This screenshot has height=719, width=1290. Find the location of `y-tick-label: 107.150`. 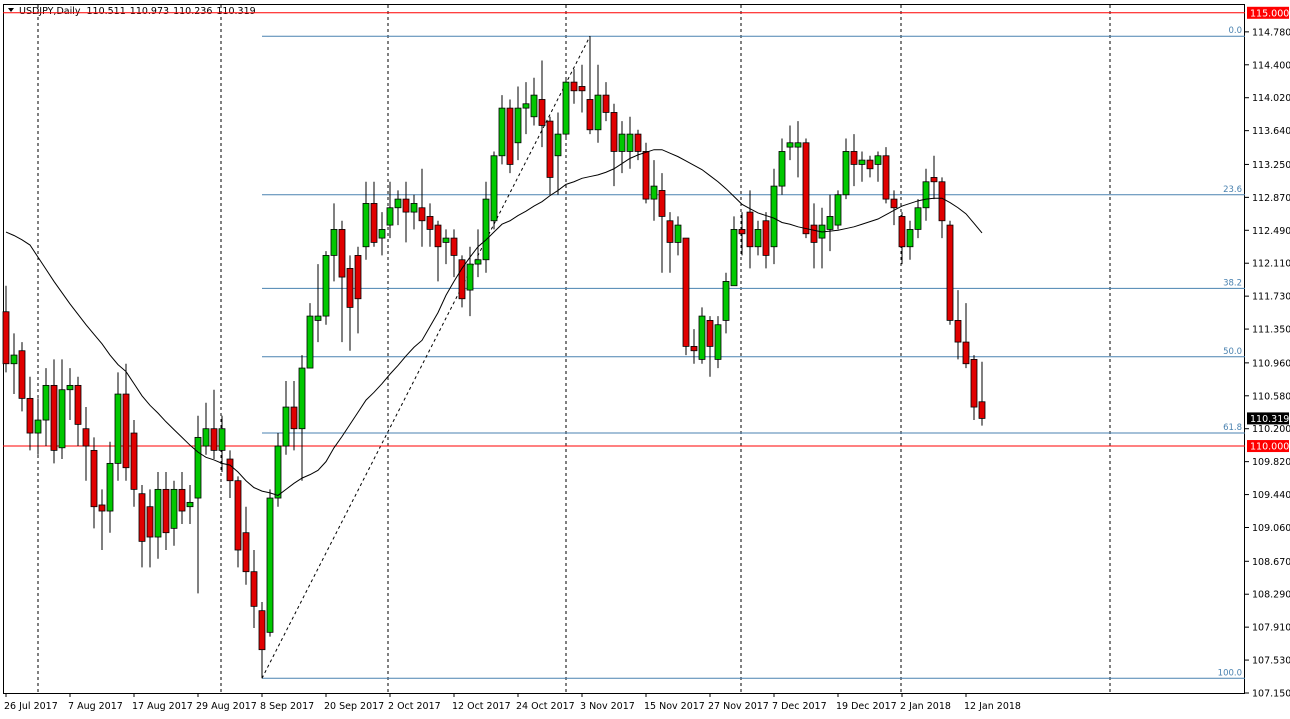

y-tick-label: 107.150 is located at coordinates (1271, 694).